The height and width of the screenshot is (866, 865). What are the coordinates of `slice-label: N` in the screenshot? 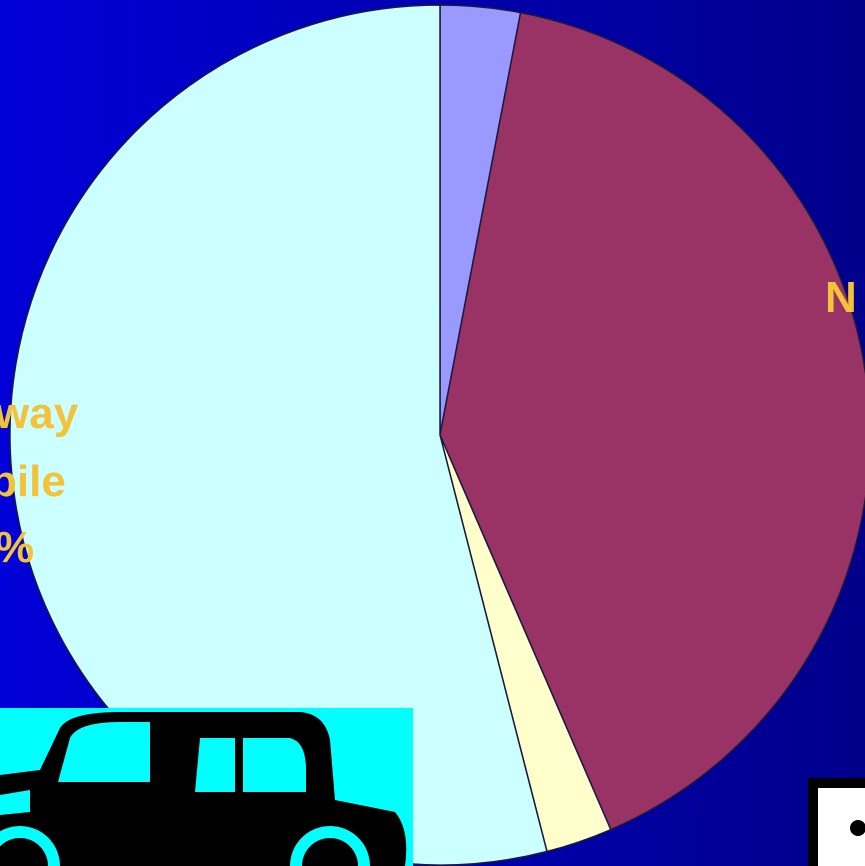 It's located at (841, 297).